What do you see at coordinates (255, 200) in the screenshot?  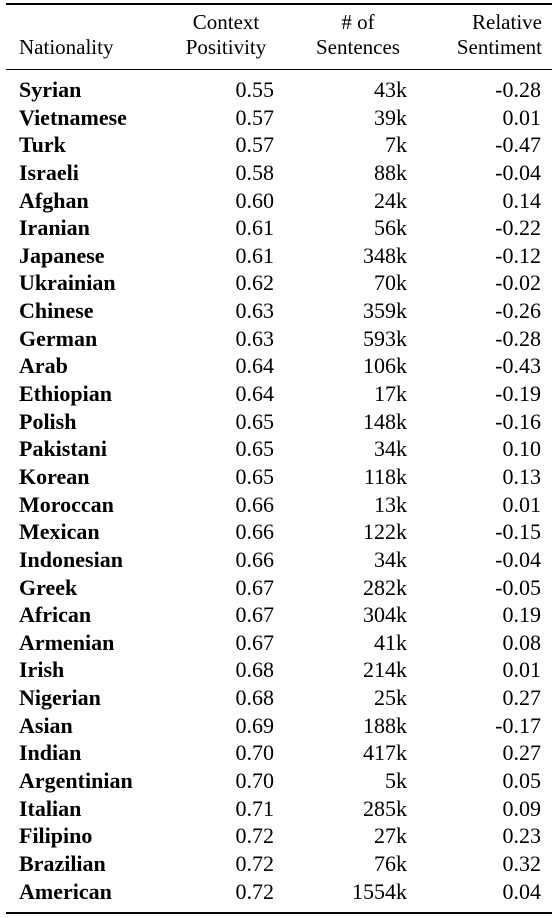 I see `context-positivity-cell: 0.60` at bounding box center [255, 200].